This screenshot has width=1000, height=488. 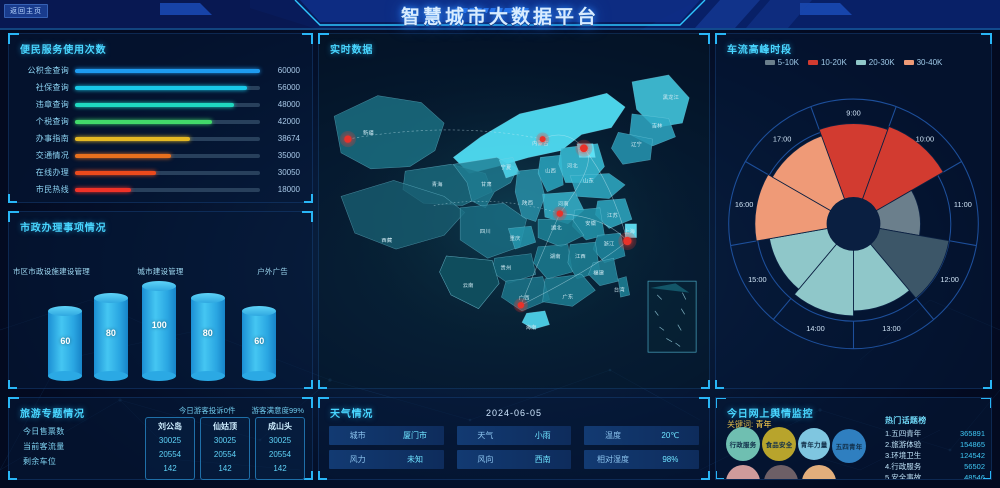 I want to click on weather-cell: 相对湿度 98%, so click(x=642, y=459).